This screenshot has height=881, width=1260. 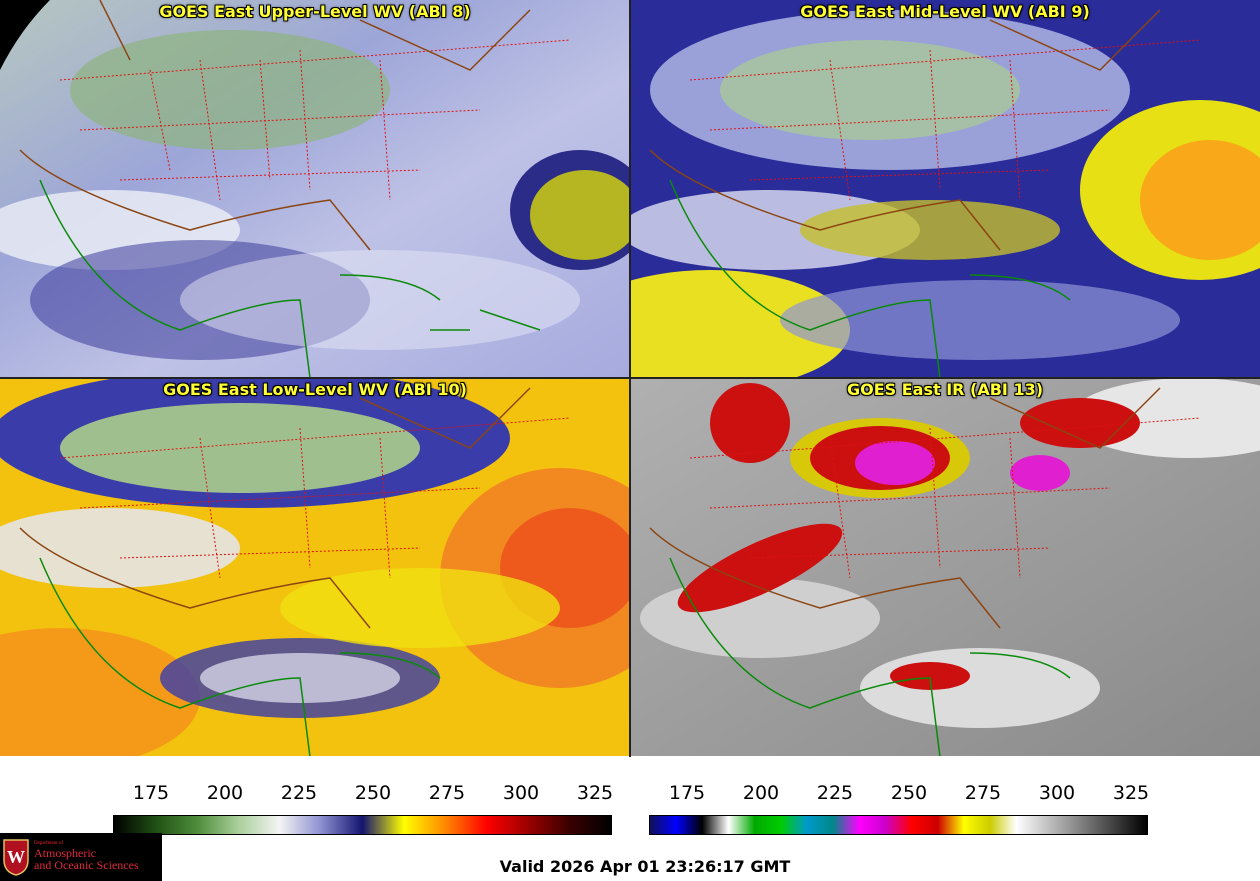 I want to click on colorbar-wv-tick: 175, so click(x=151, y=793).